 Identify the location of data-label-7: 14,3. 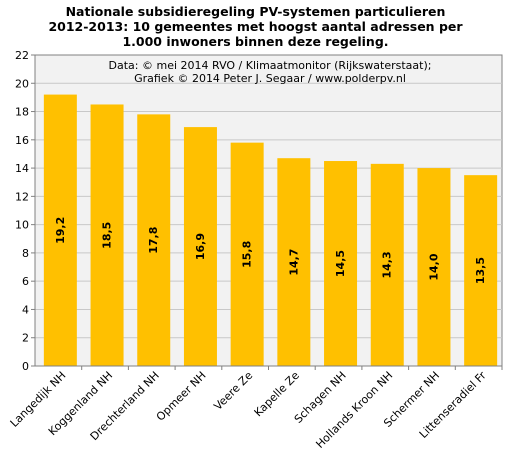
(387, 264).